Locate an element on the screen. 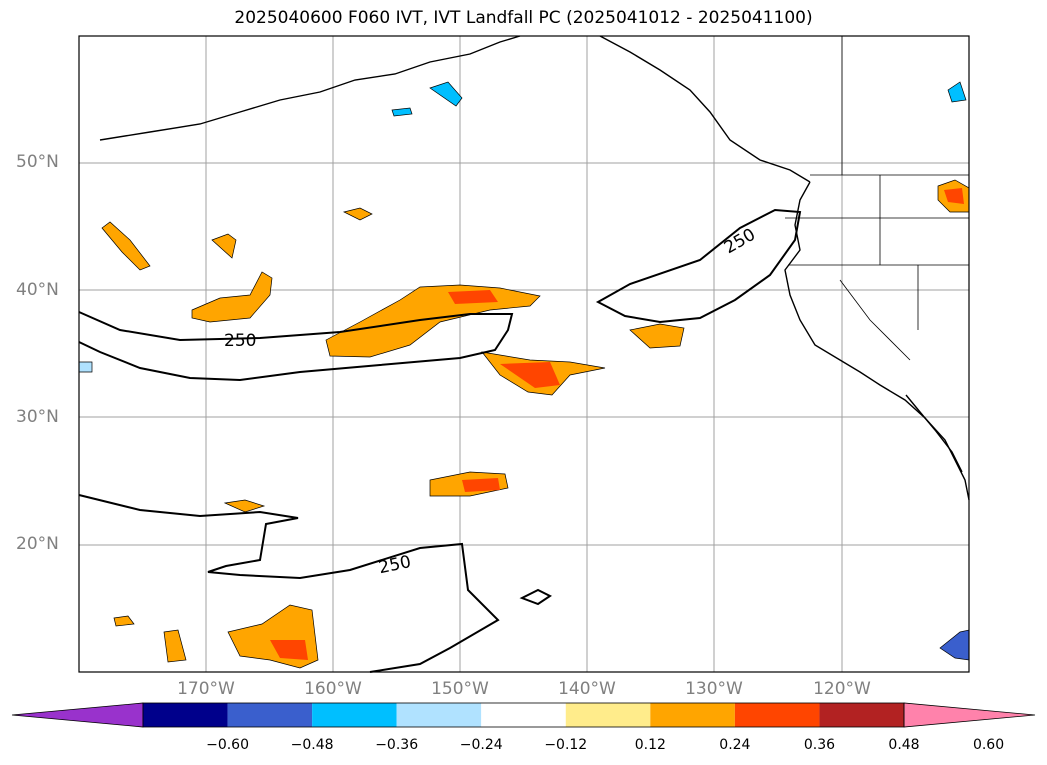  coastline-baja is located at coordinates (934, 433).